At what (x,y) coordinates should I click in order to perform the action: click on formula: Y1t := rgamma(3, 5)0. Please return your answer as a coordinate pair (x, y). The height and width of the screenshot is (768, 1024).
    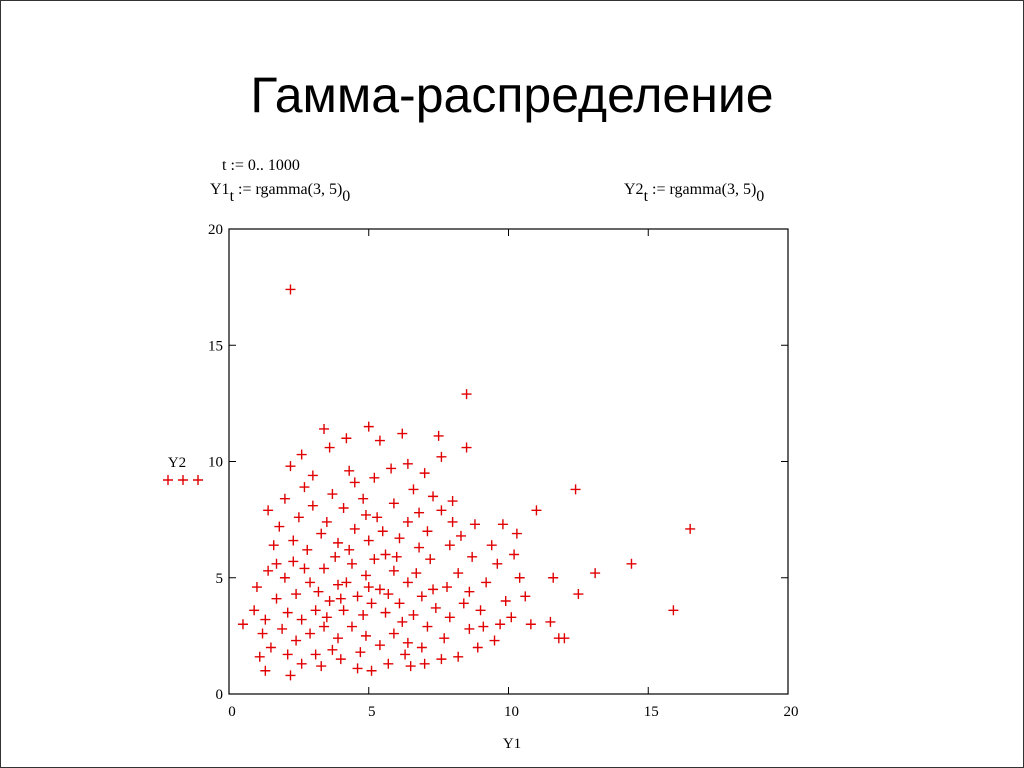
    Looking at the image, I should click on (280, 193).